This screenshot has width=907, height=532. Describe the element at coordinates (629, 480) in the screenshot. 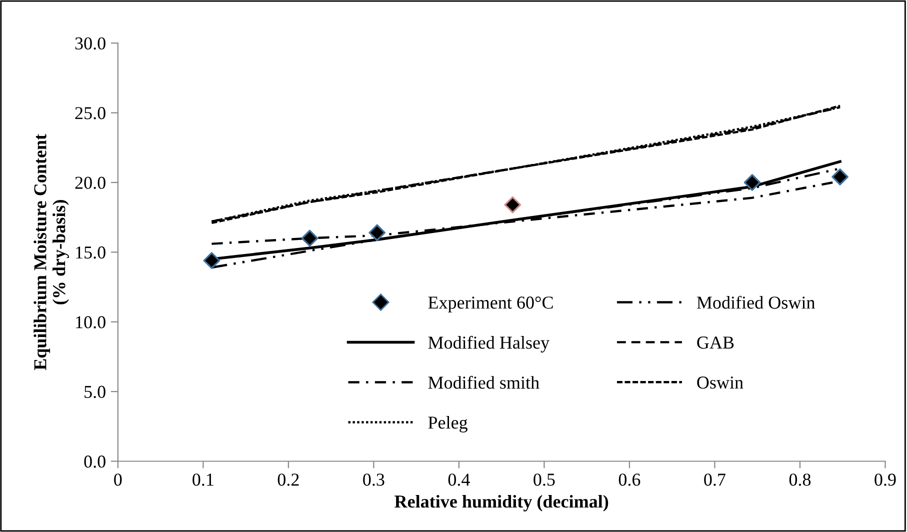

I see `x-tick-label: 0.6` at that location.